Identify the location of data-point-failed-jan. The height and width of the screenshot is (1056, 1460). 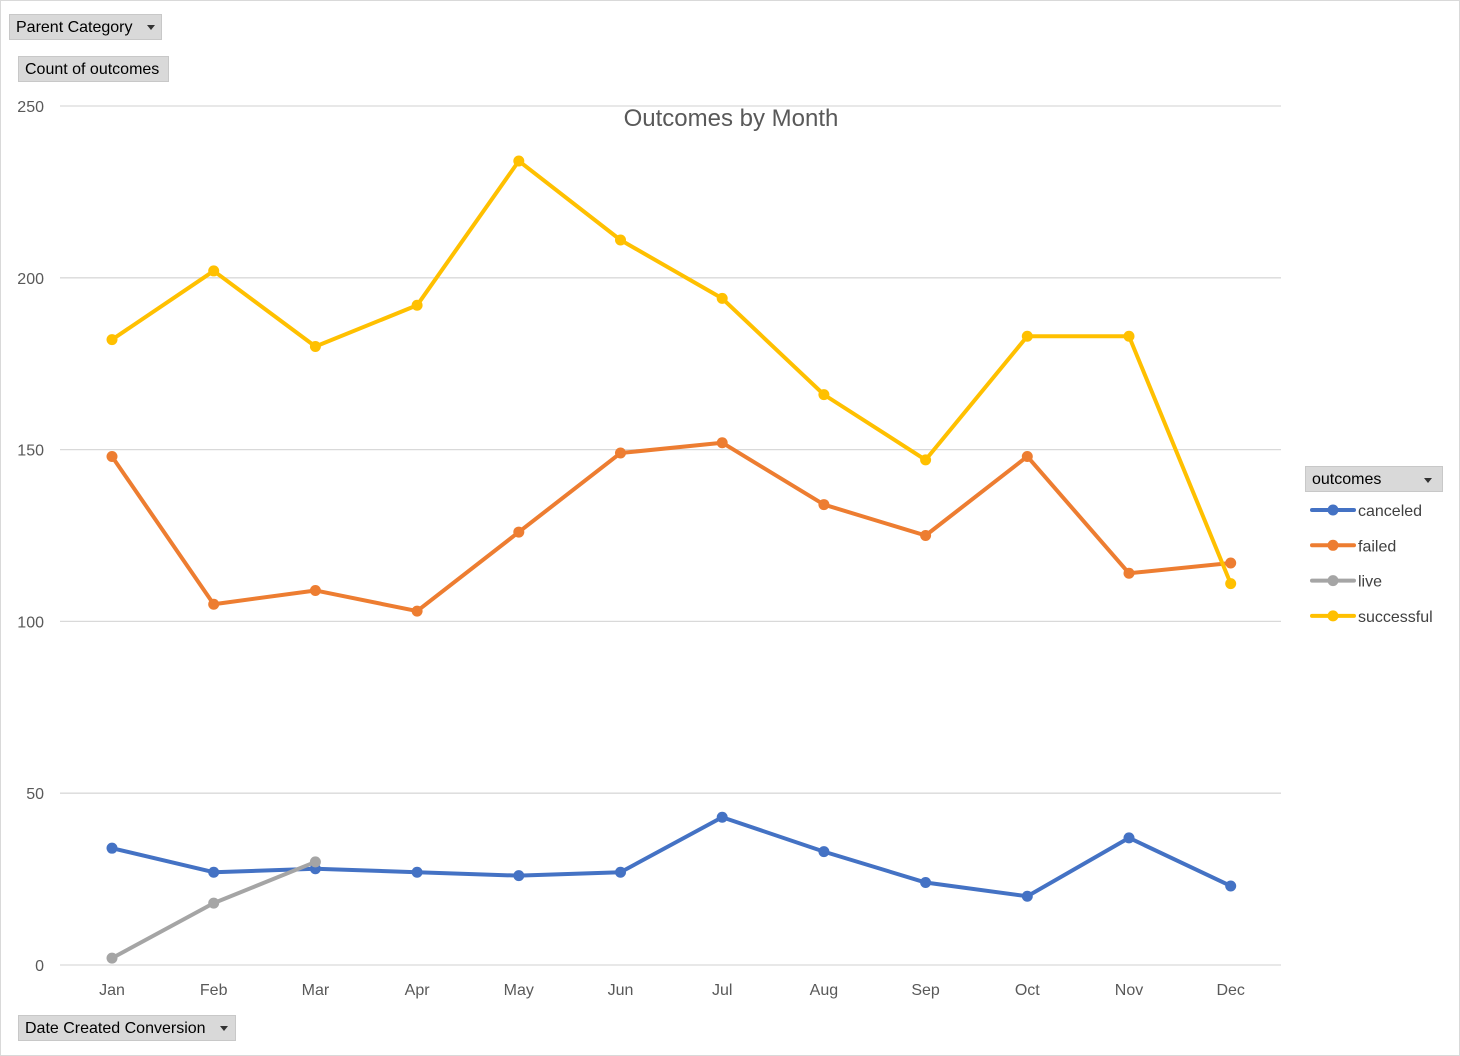
(112, 456).